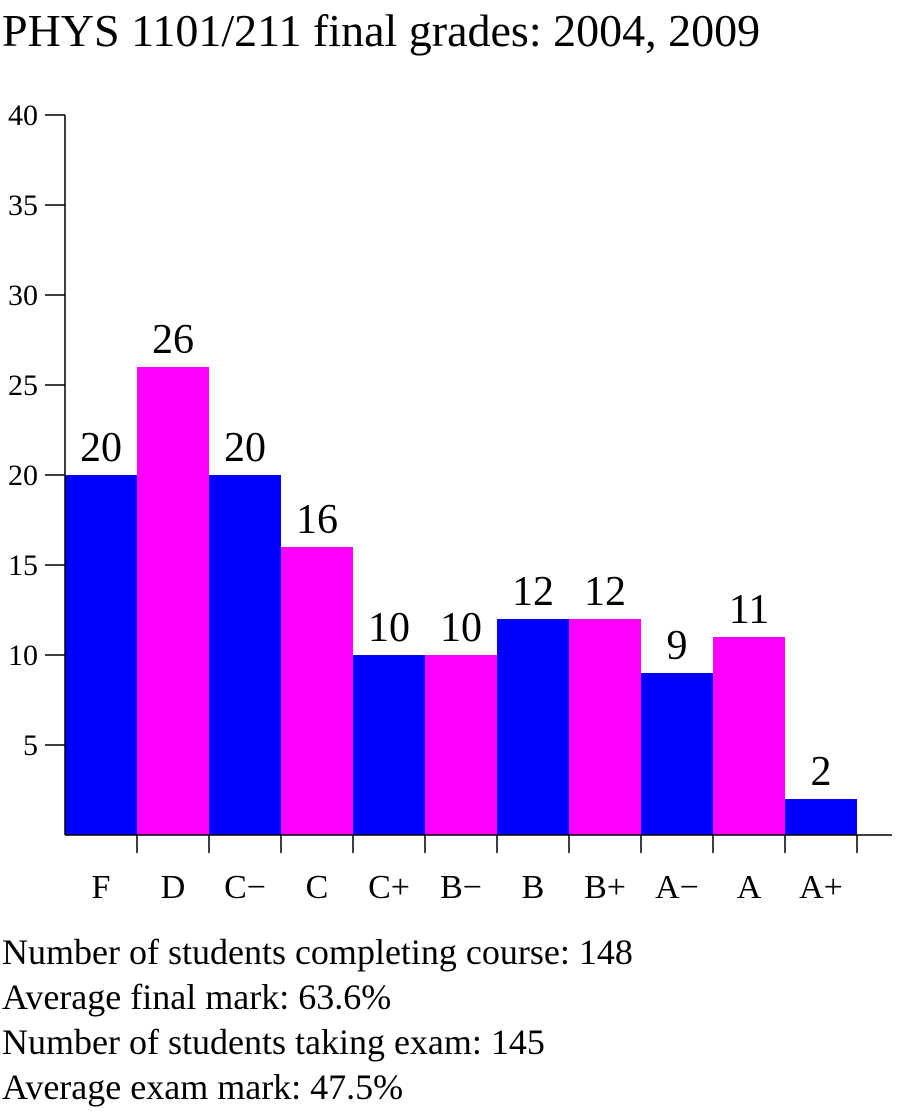  Describe the element at coordinates (749, 887) in the screenshot. I see `x-tick-label-10: A` at that location.